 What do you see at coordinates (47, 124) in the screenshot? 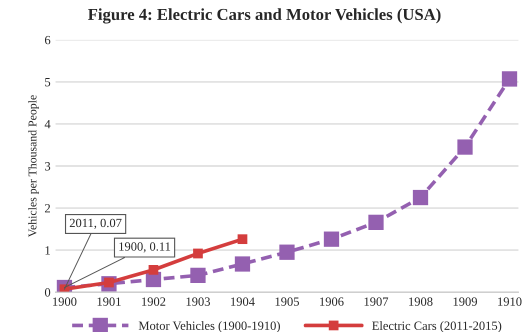
I see `y-tick-label: 4` at bounding box center [47, 124].